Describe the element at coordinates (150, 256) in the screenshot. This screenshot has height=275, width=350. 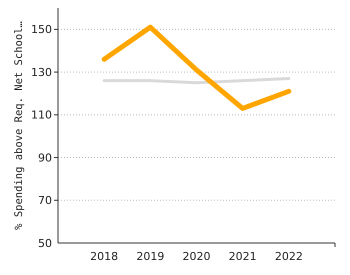
I see `x-tick-label: 2019` at that location.